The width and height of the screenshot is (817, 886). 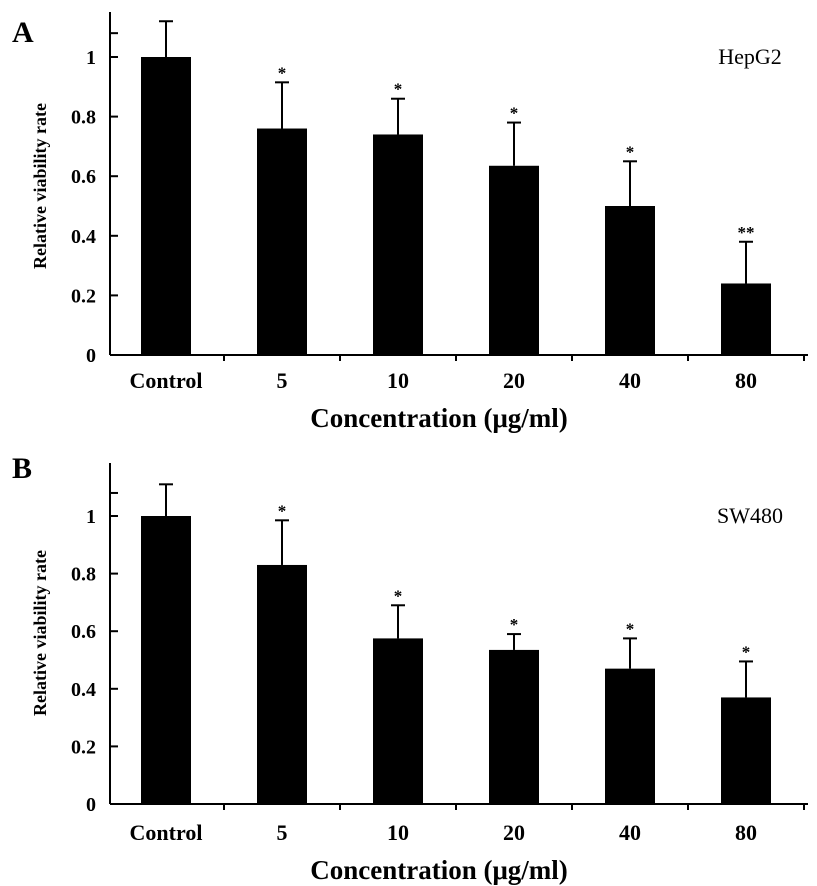 What do you see at coordinates (166, 380) in the screenshot?
I see `panel-a-x-tick-label: Control` at bounding box center [166, 380].